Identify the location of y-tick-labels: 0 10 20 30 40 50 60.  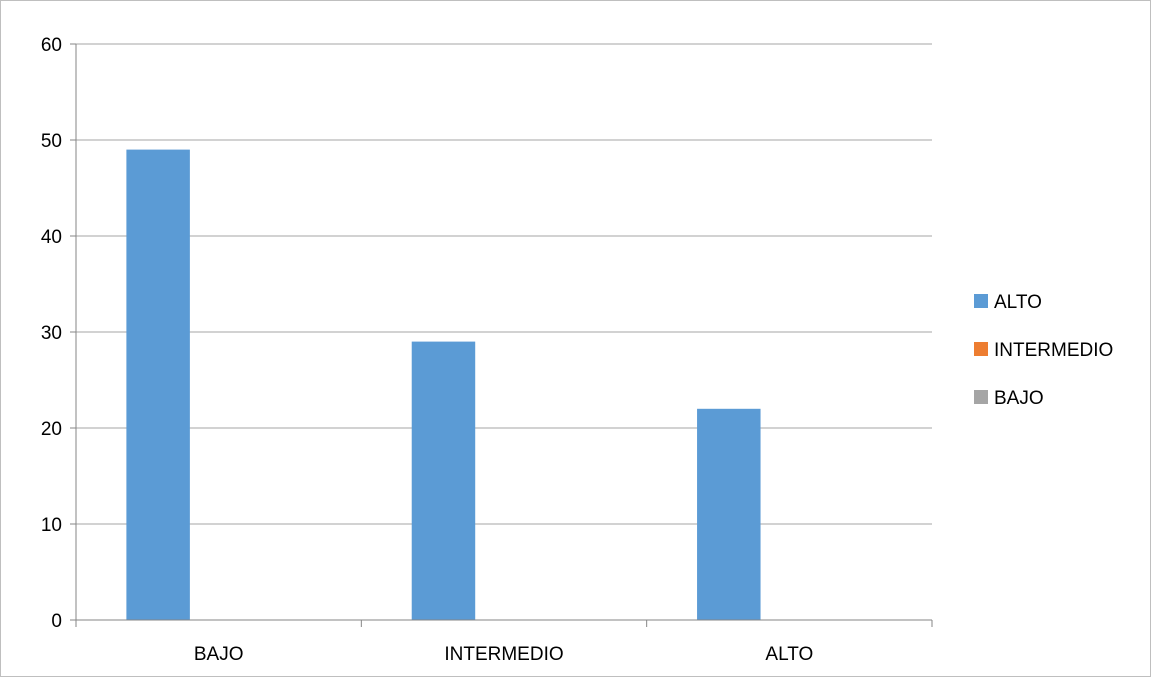
(51, 333).